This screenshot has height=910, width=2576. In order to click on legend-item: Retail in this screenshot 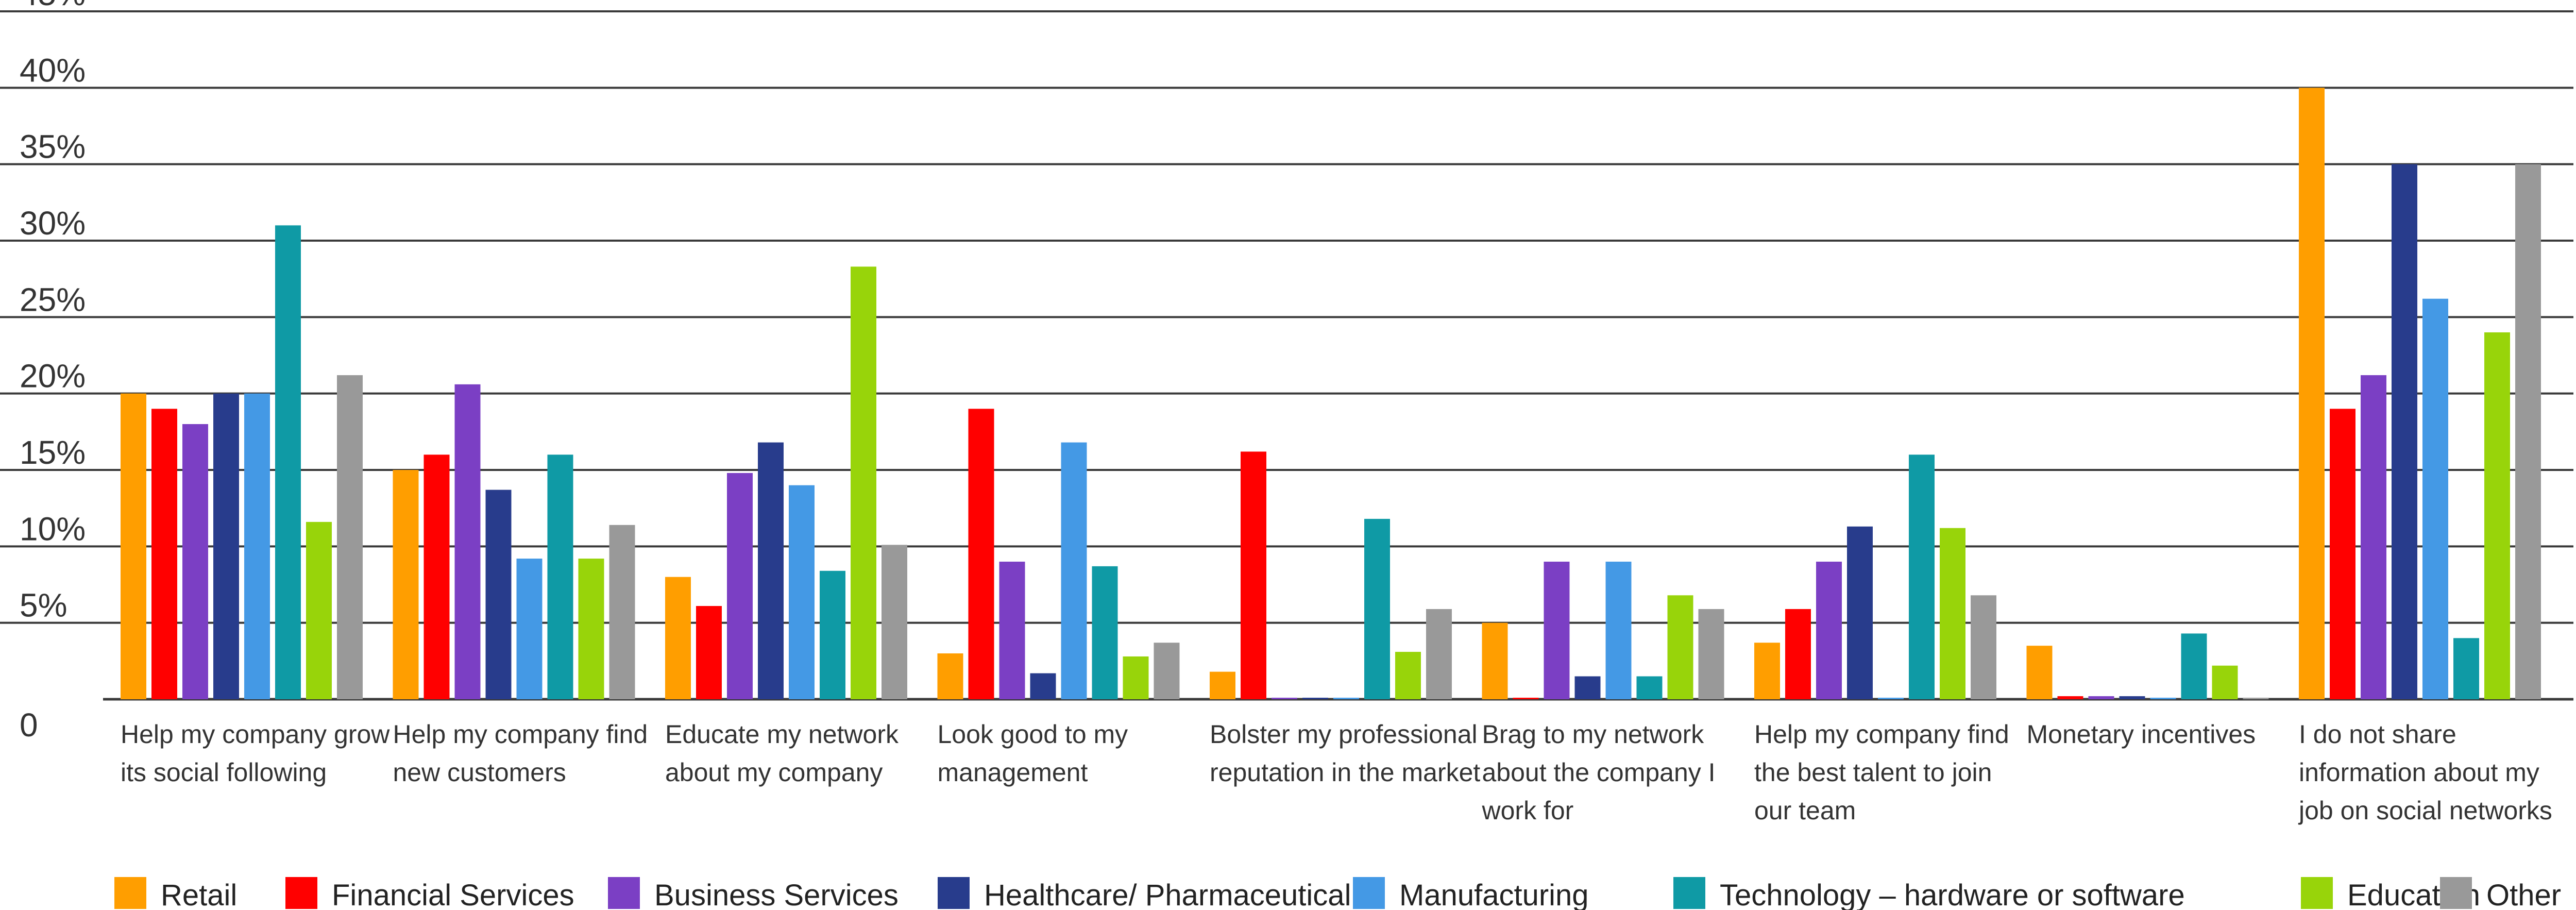, I will do `click(175, 893)`.